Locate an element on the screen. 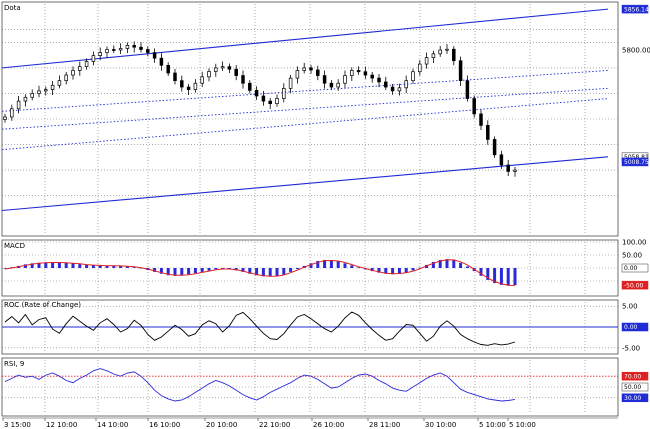  roc-panel: ROC (Rate of Change) 5.00 0.00 -5.00 is located at coordinates (325, 327).